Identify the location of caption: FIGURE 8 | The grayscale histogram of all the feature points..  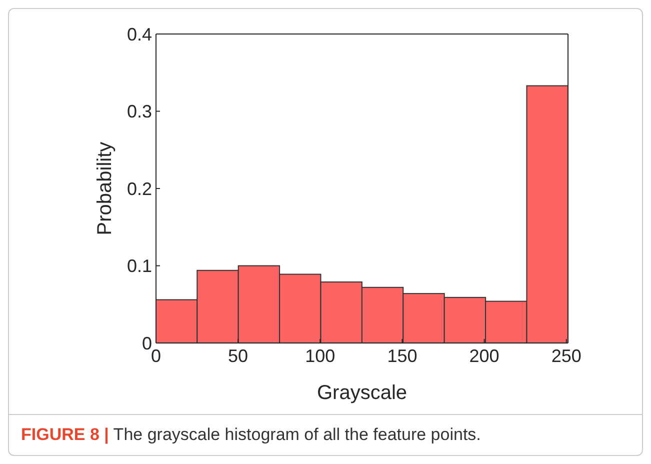
(251, 434).